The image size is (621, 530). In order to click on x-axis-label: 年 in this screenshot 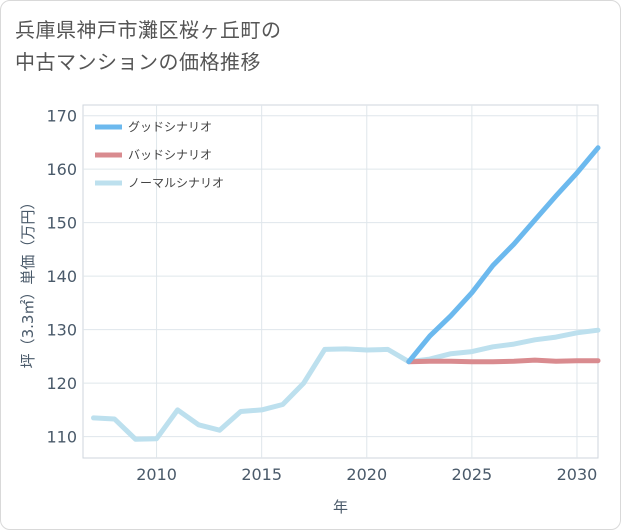, I will do `click(340, 507)`.